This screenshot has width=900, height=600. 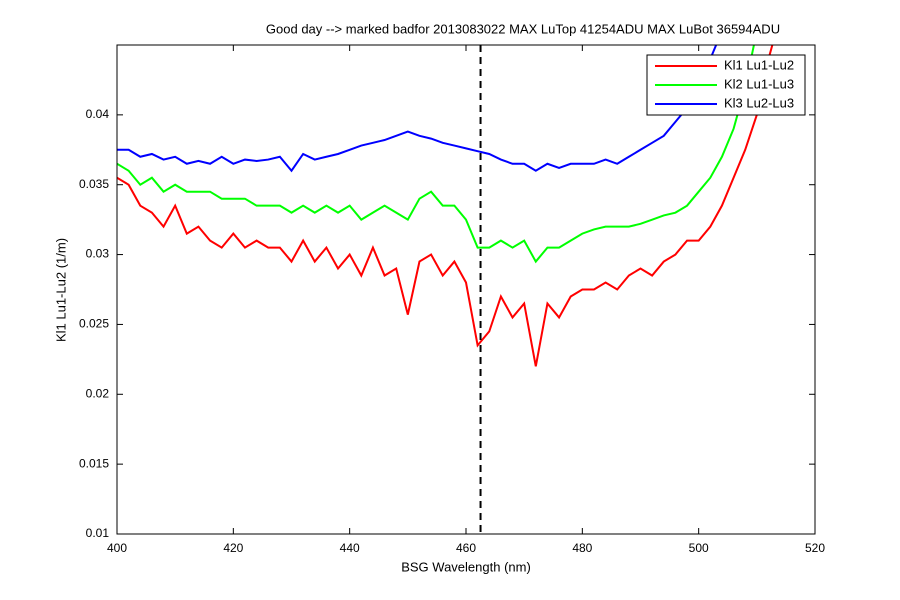 What do you see at coordinates (466, 548) in the screenshot?
I see `x-tick-label: 460` at bounding box center [466, 548].